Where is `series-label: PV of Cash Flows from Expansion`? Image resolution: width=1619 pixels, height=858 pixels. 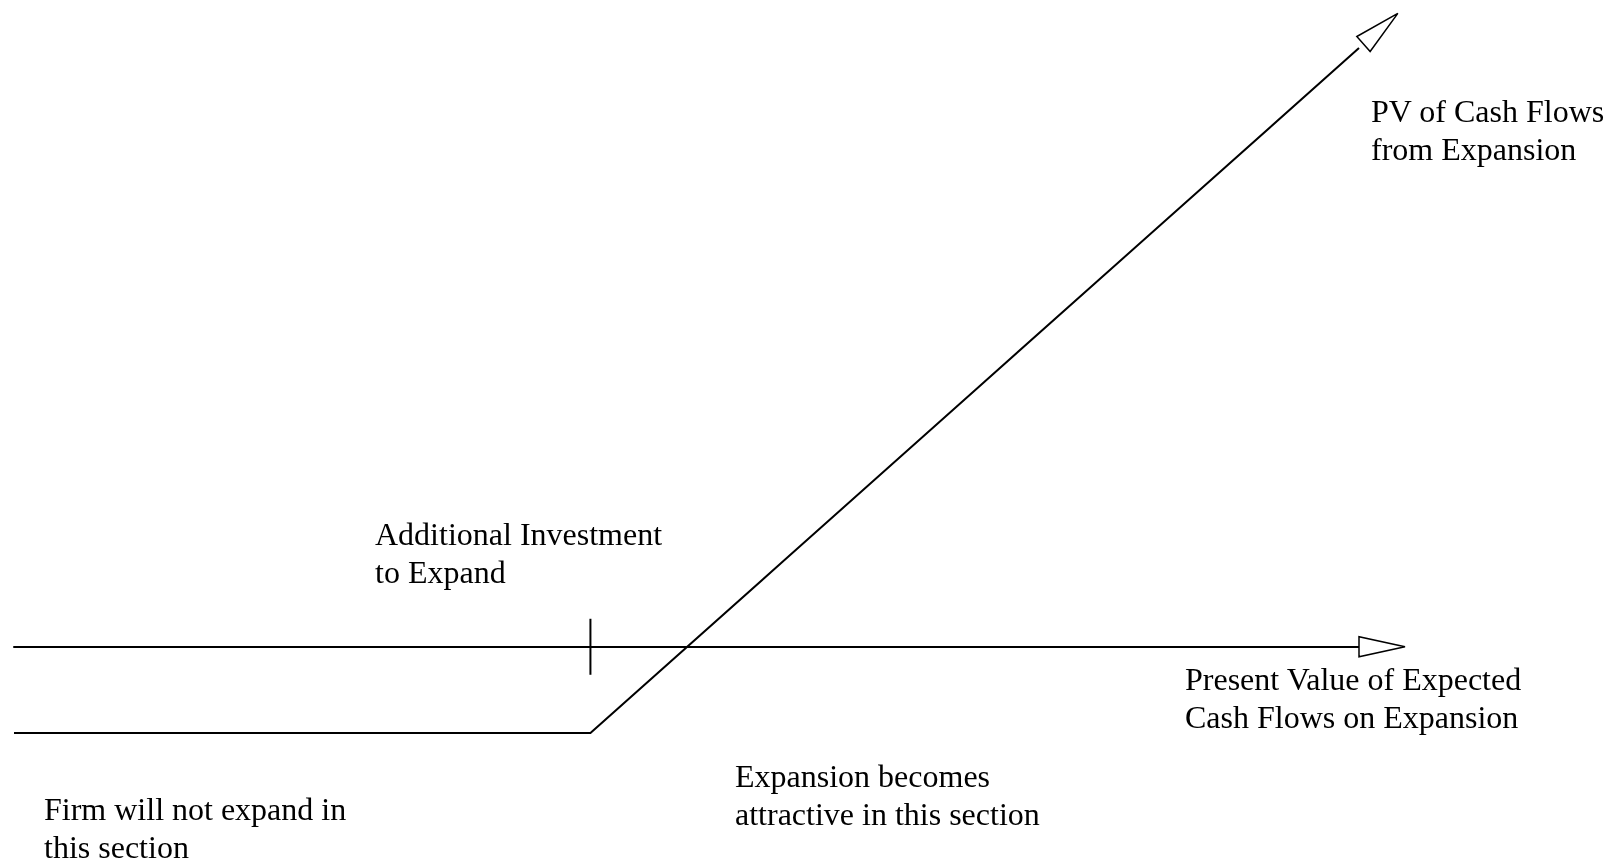 series-label: PV of Cash Flows from Expansion is located at coordinates (1488, 130).